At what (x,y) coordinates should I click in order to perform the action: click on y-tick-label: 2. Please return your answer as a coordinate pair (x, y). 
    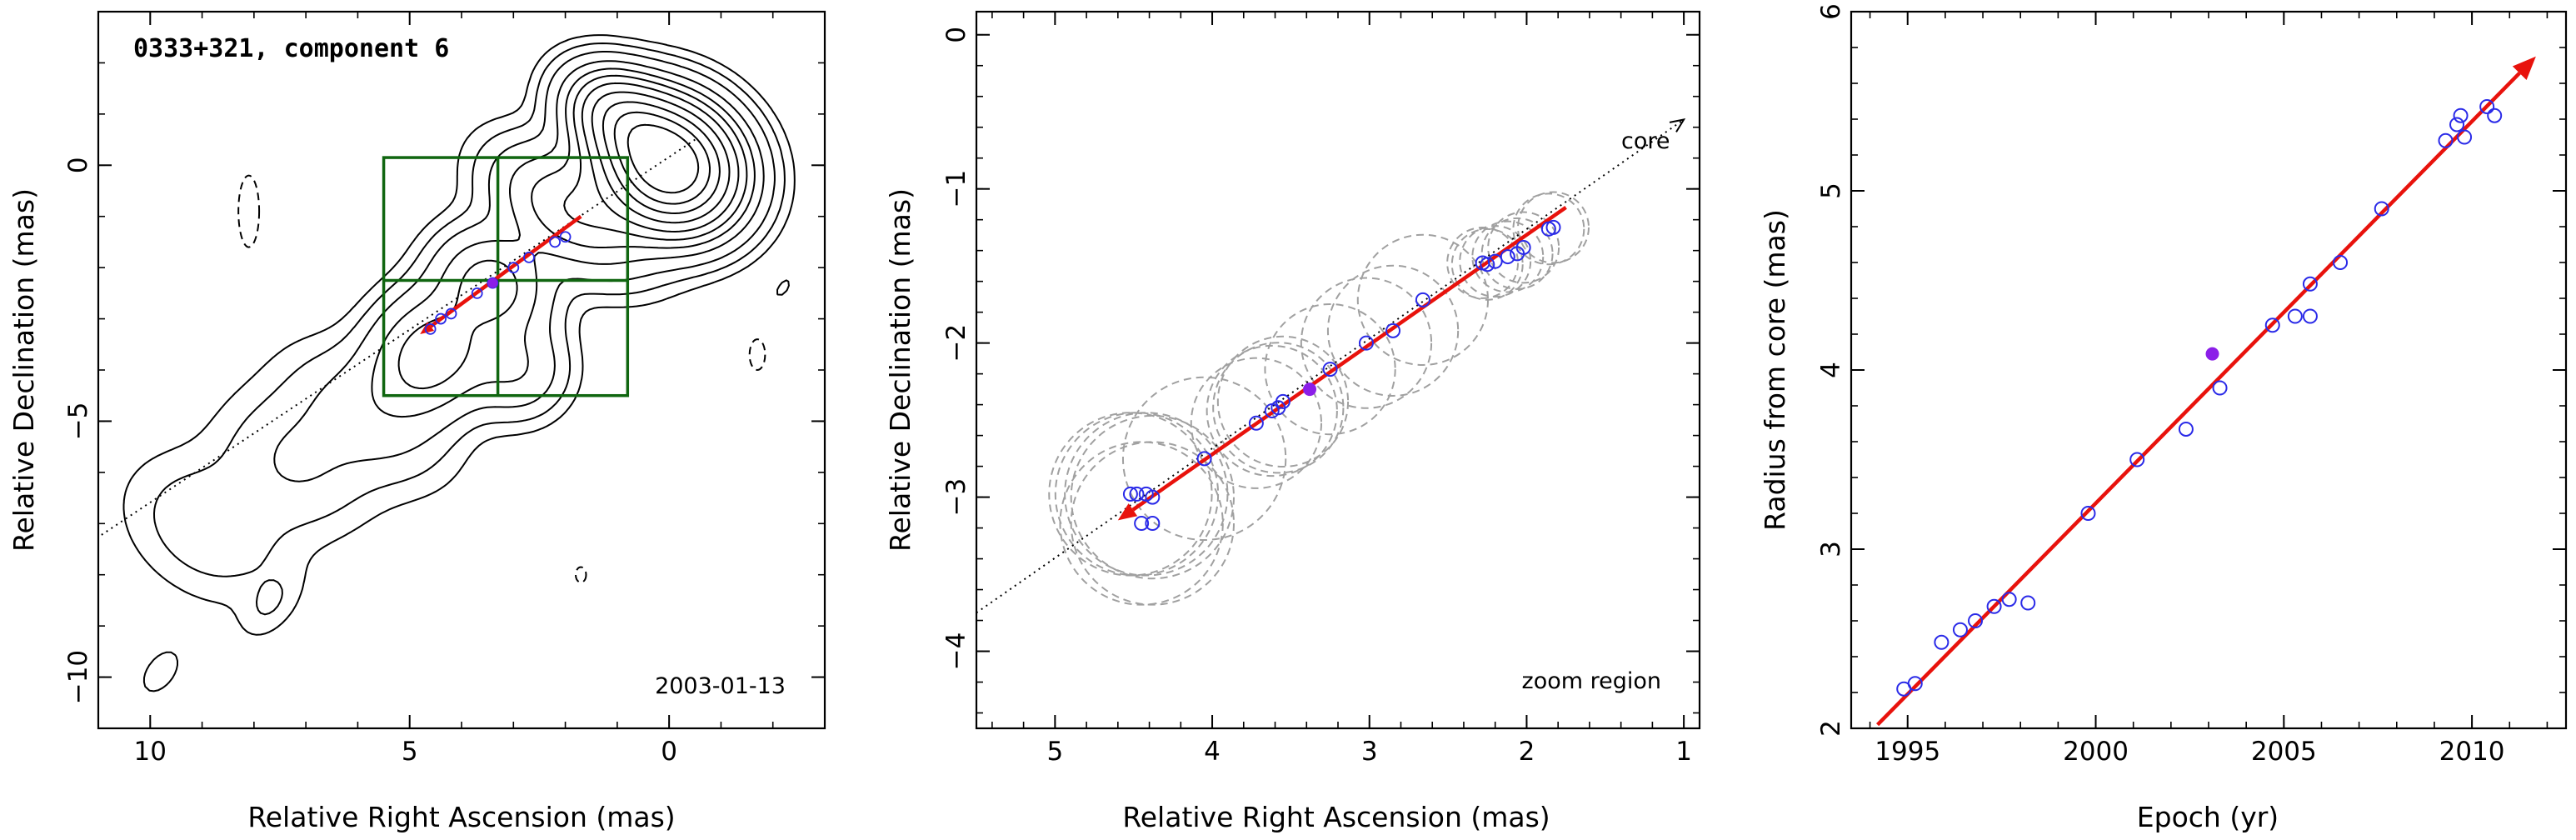
    Looking at the image, I should click on (1831, 728).